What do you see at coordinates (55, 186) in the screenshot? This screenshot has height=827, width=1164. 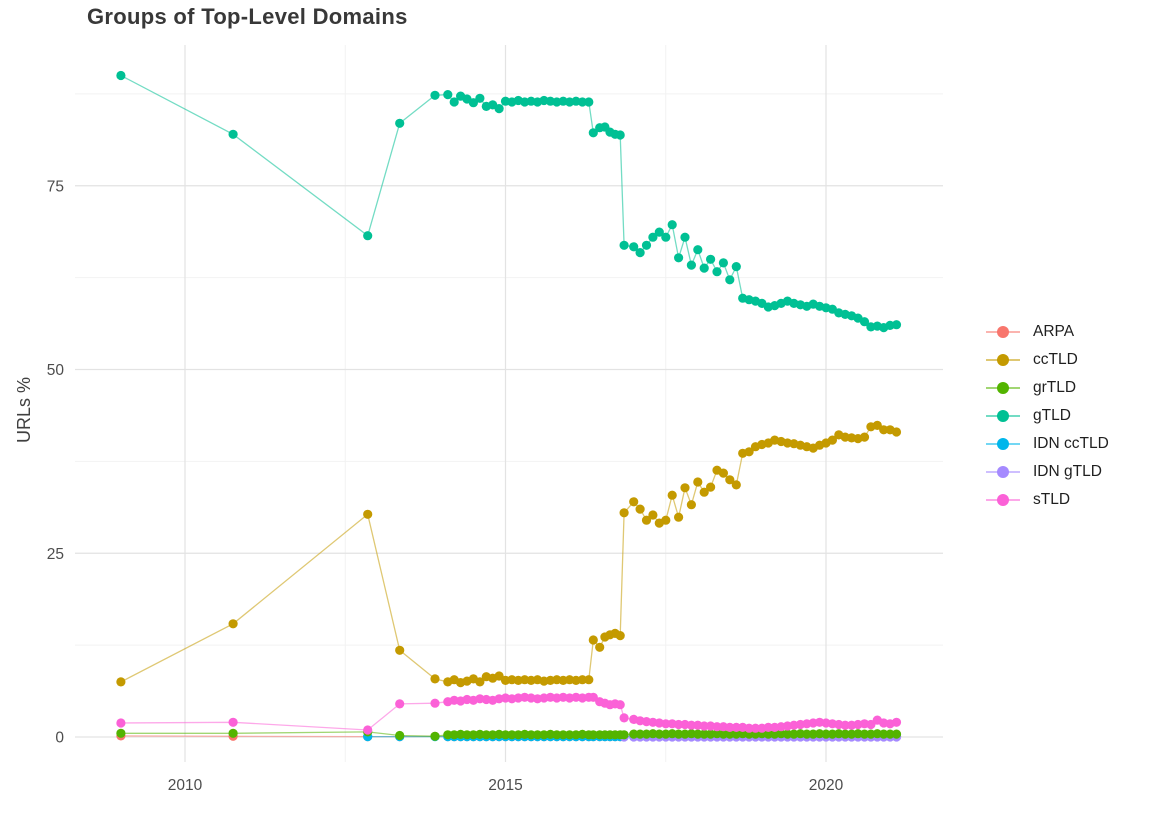 I see `y-tick-label: 75` at bounding box center [55, 186].